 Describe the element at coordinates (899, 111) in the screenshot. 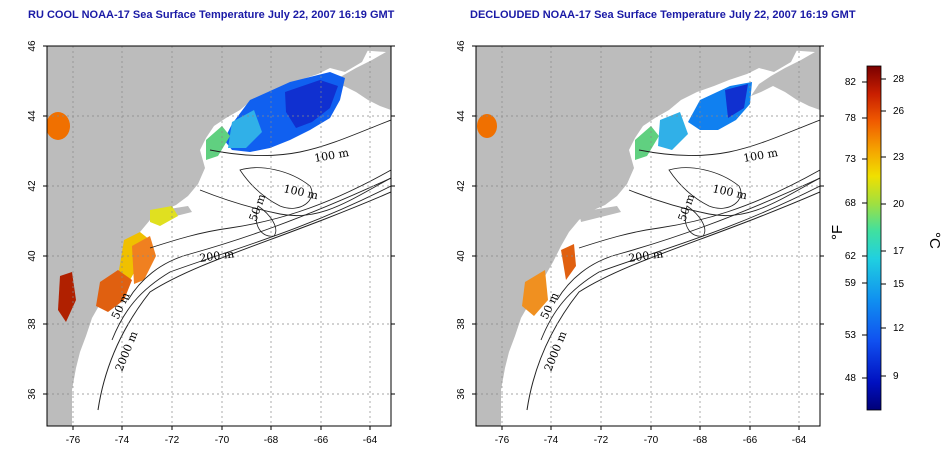

I see `colorbar-celsius-tick: 26` at that location.